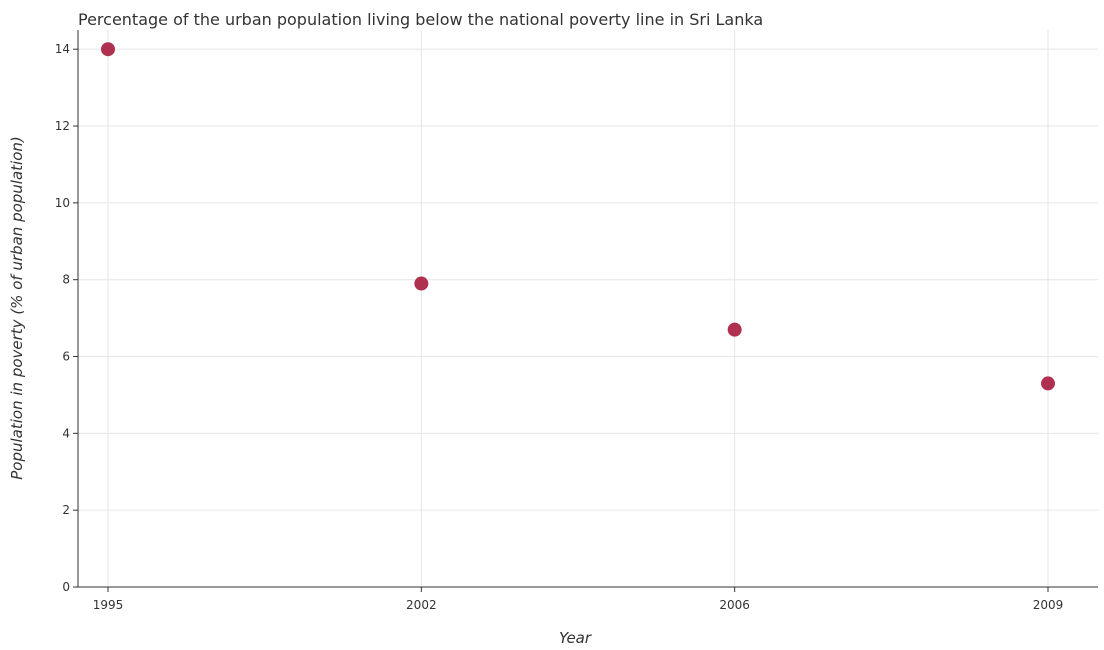 This screenshot has width=1104, height=650. I want to click on y-tick-label: 14, so click(62, 49).